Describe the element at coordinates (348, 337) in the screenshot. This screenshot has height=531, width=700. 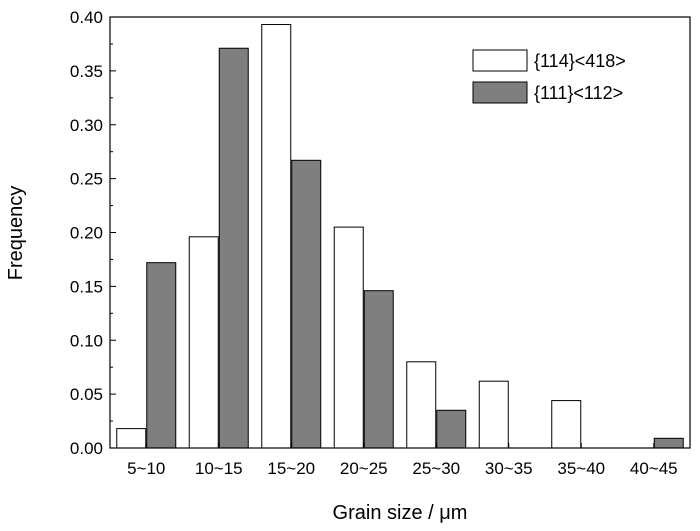
I see `bar-114-418-20~25` at that location.